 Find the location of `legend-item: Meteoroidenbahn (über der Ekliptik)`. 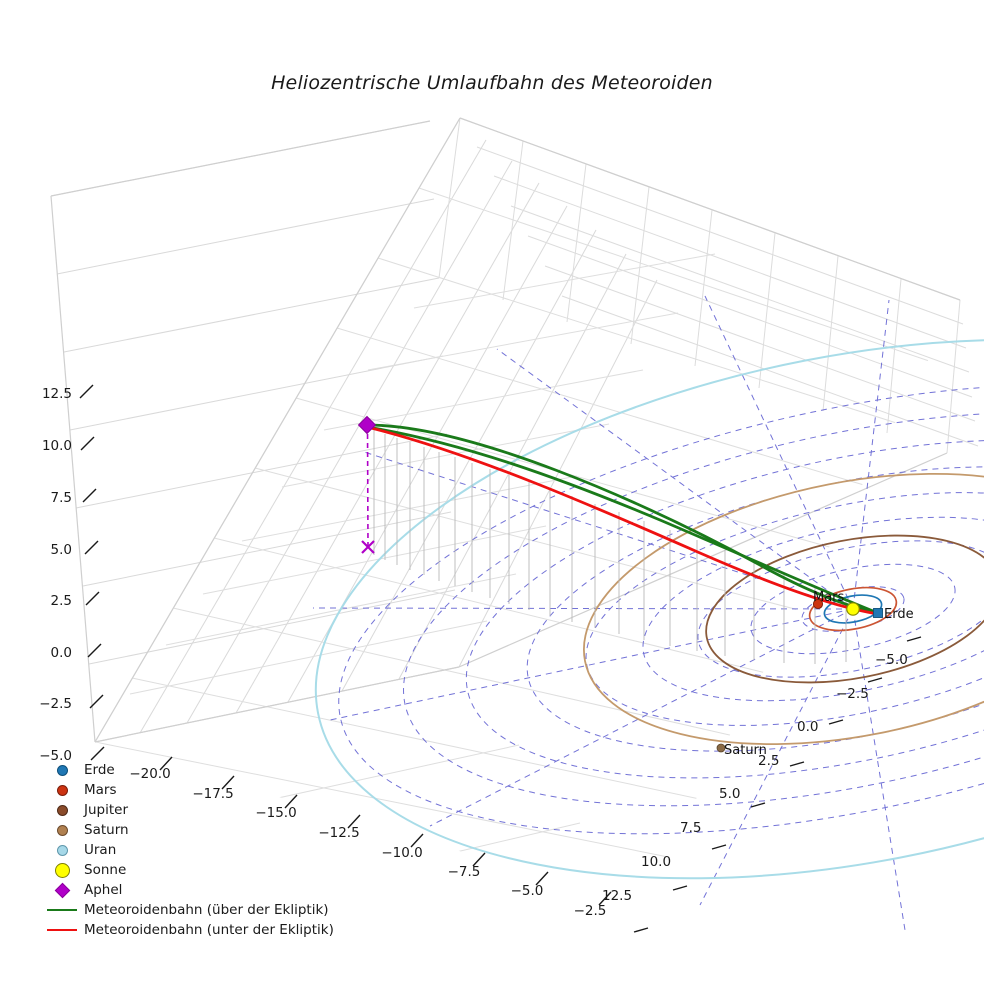

legend-item: Meteoroidenbahn (über der Ekliptik) is located at coordinates (189, 910).